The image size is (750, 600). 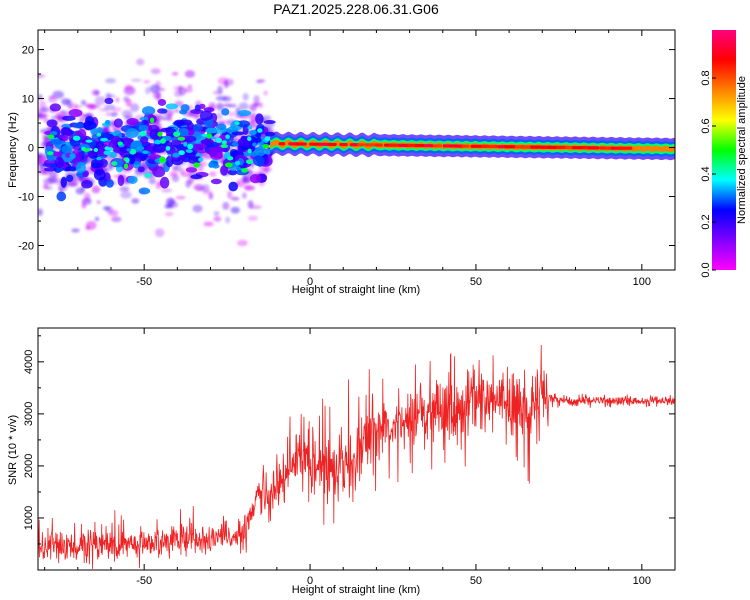 What do you see at coordinates (144, 282) in the screenshot?
I see `spectrogram-x-tick-label: -50` at bounding box center [144, 282].